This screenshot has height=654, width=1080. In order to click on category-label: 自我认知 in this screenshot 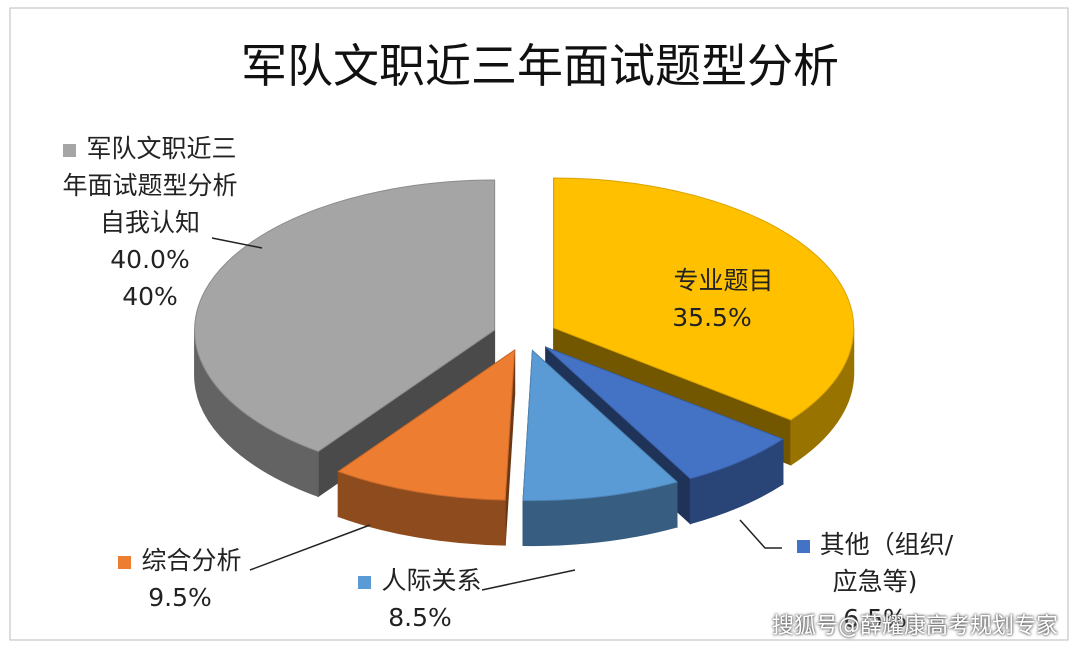, I will do `click(149, 222)`.